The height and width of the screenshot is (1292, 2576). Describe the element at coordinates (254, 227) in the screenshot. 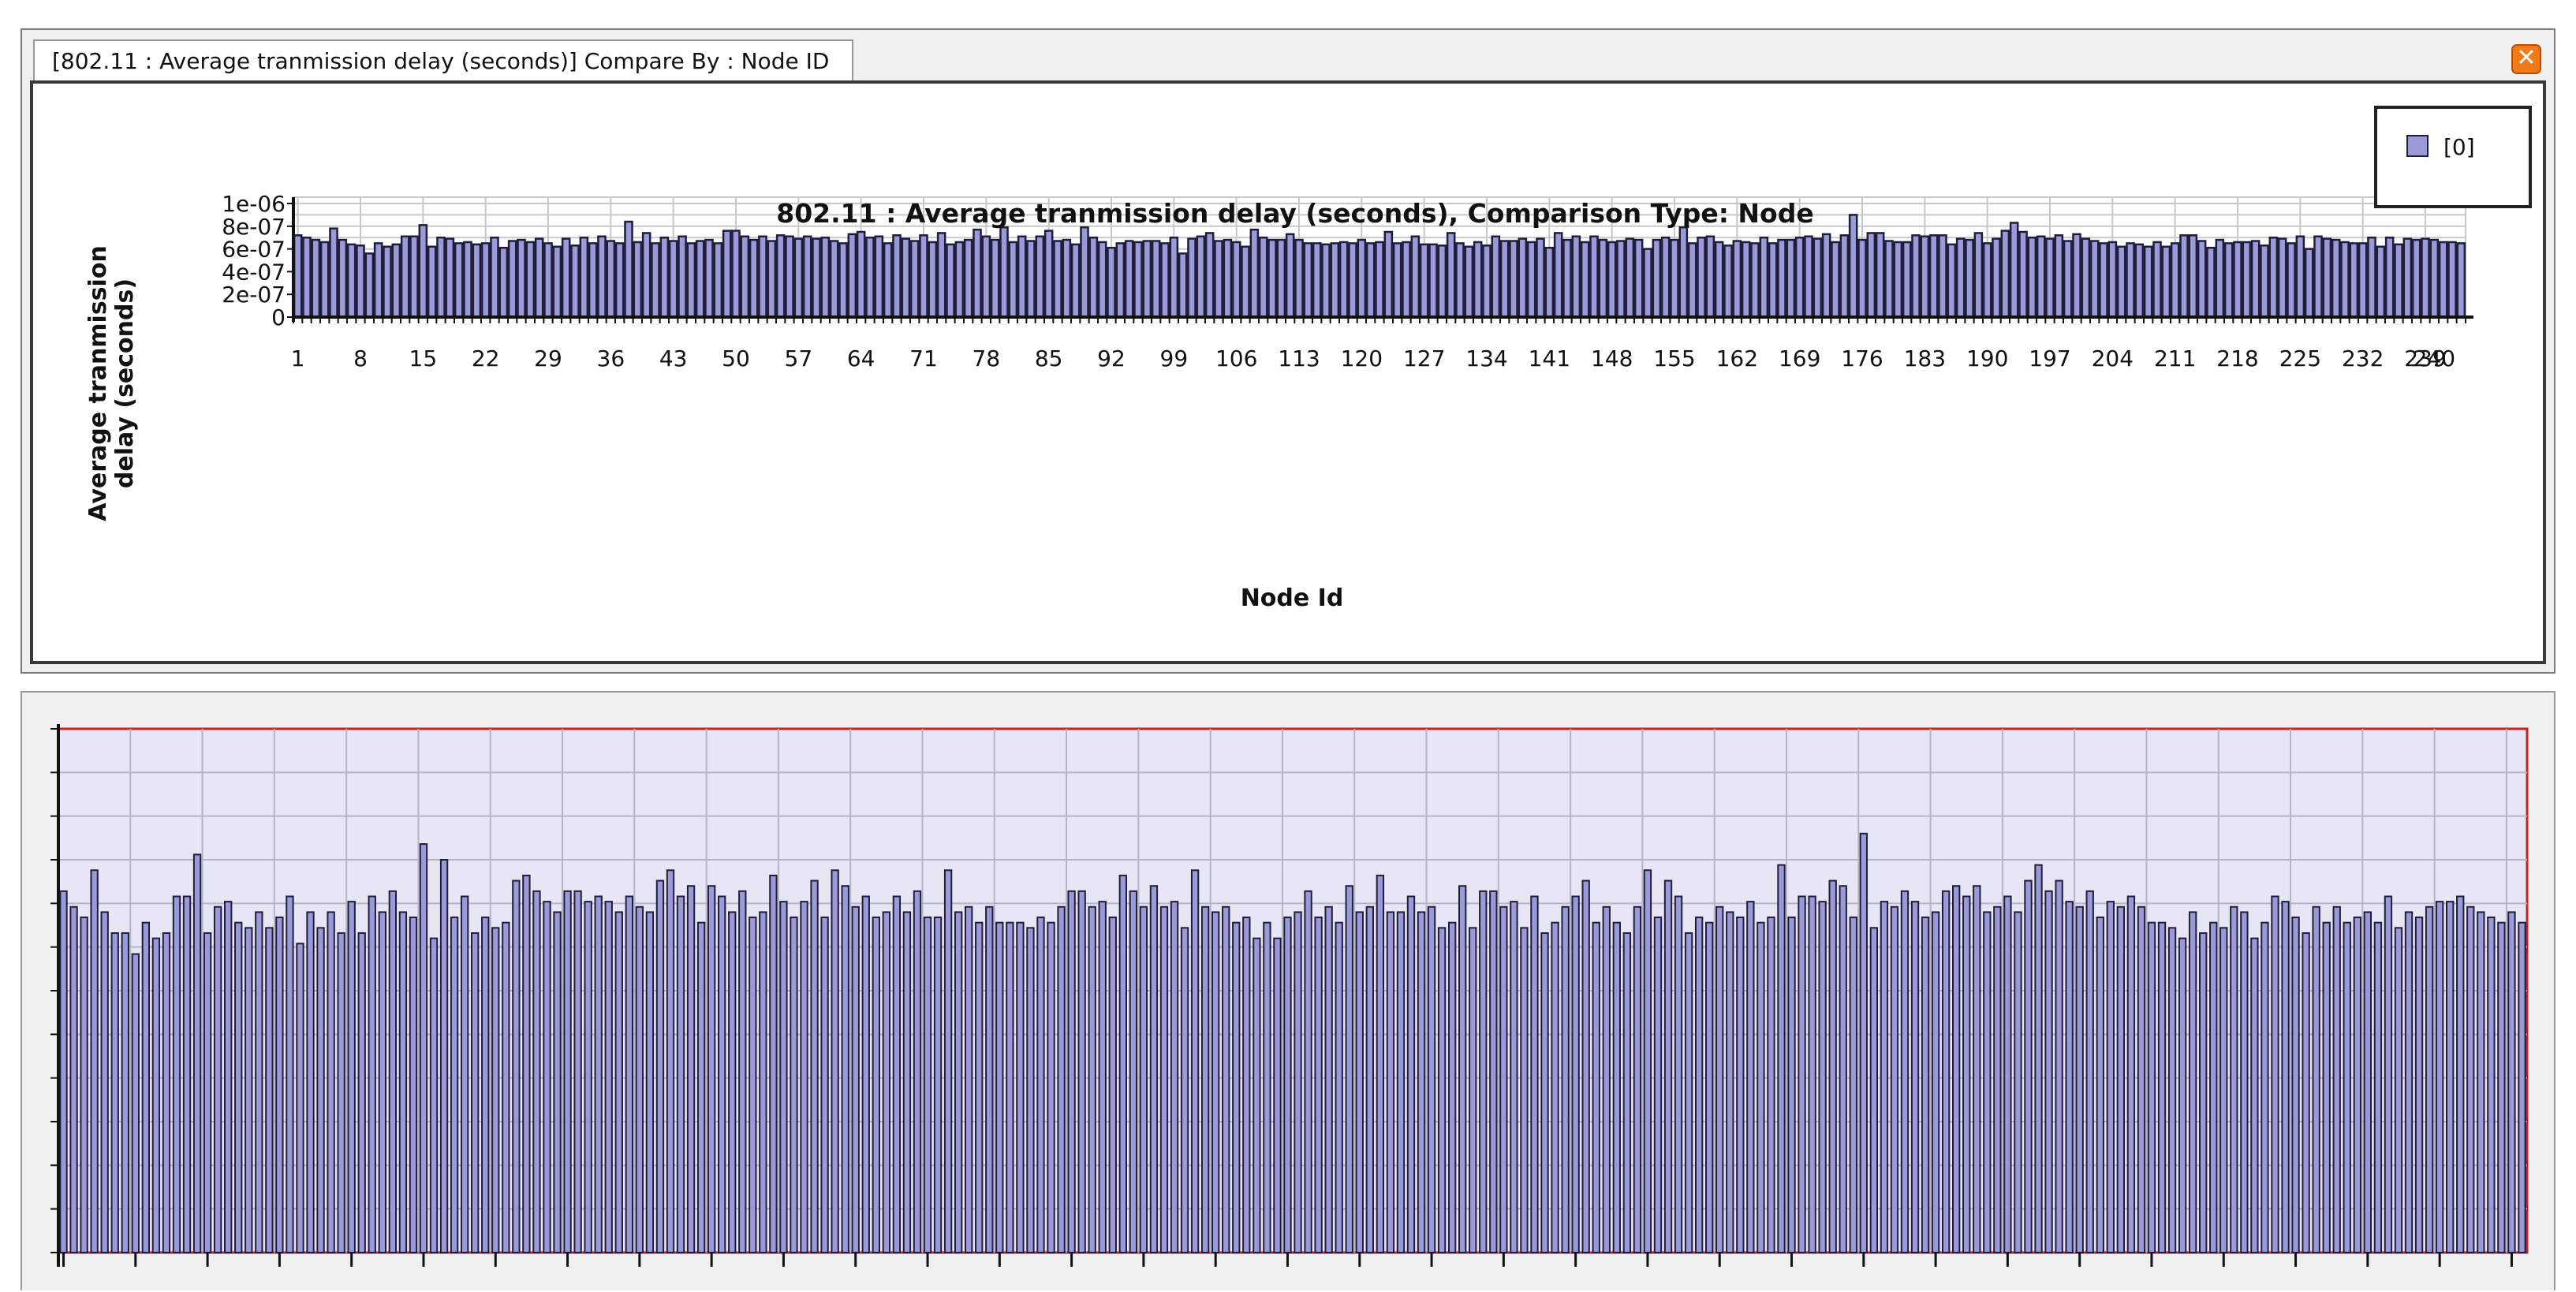

I see `top-y-tick-label: 8e-07` at that location.